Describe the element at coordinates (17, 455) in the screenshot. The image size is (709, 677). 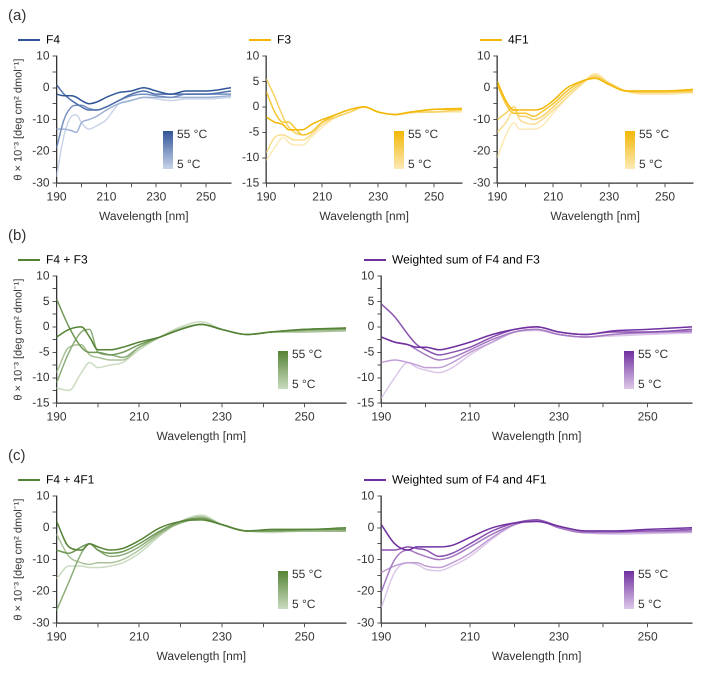
I see `chart-title: (c)` at that location.